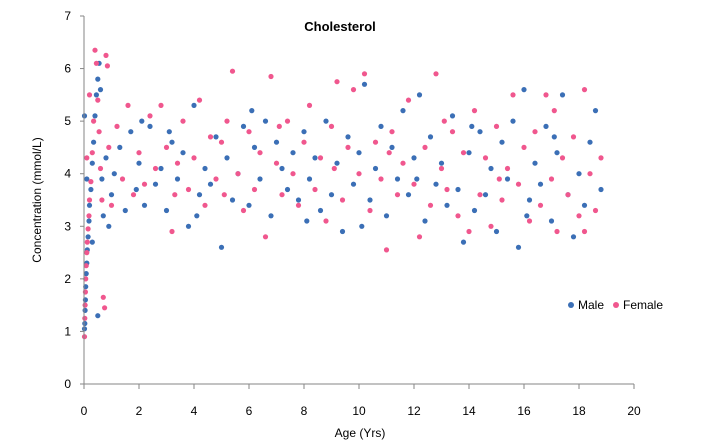 The image size is (703, 447). I want to click on y-axis-title: Concentration (mmol/L), so click(37, 199).